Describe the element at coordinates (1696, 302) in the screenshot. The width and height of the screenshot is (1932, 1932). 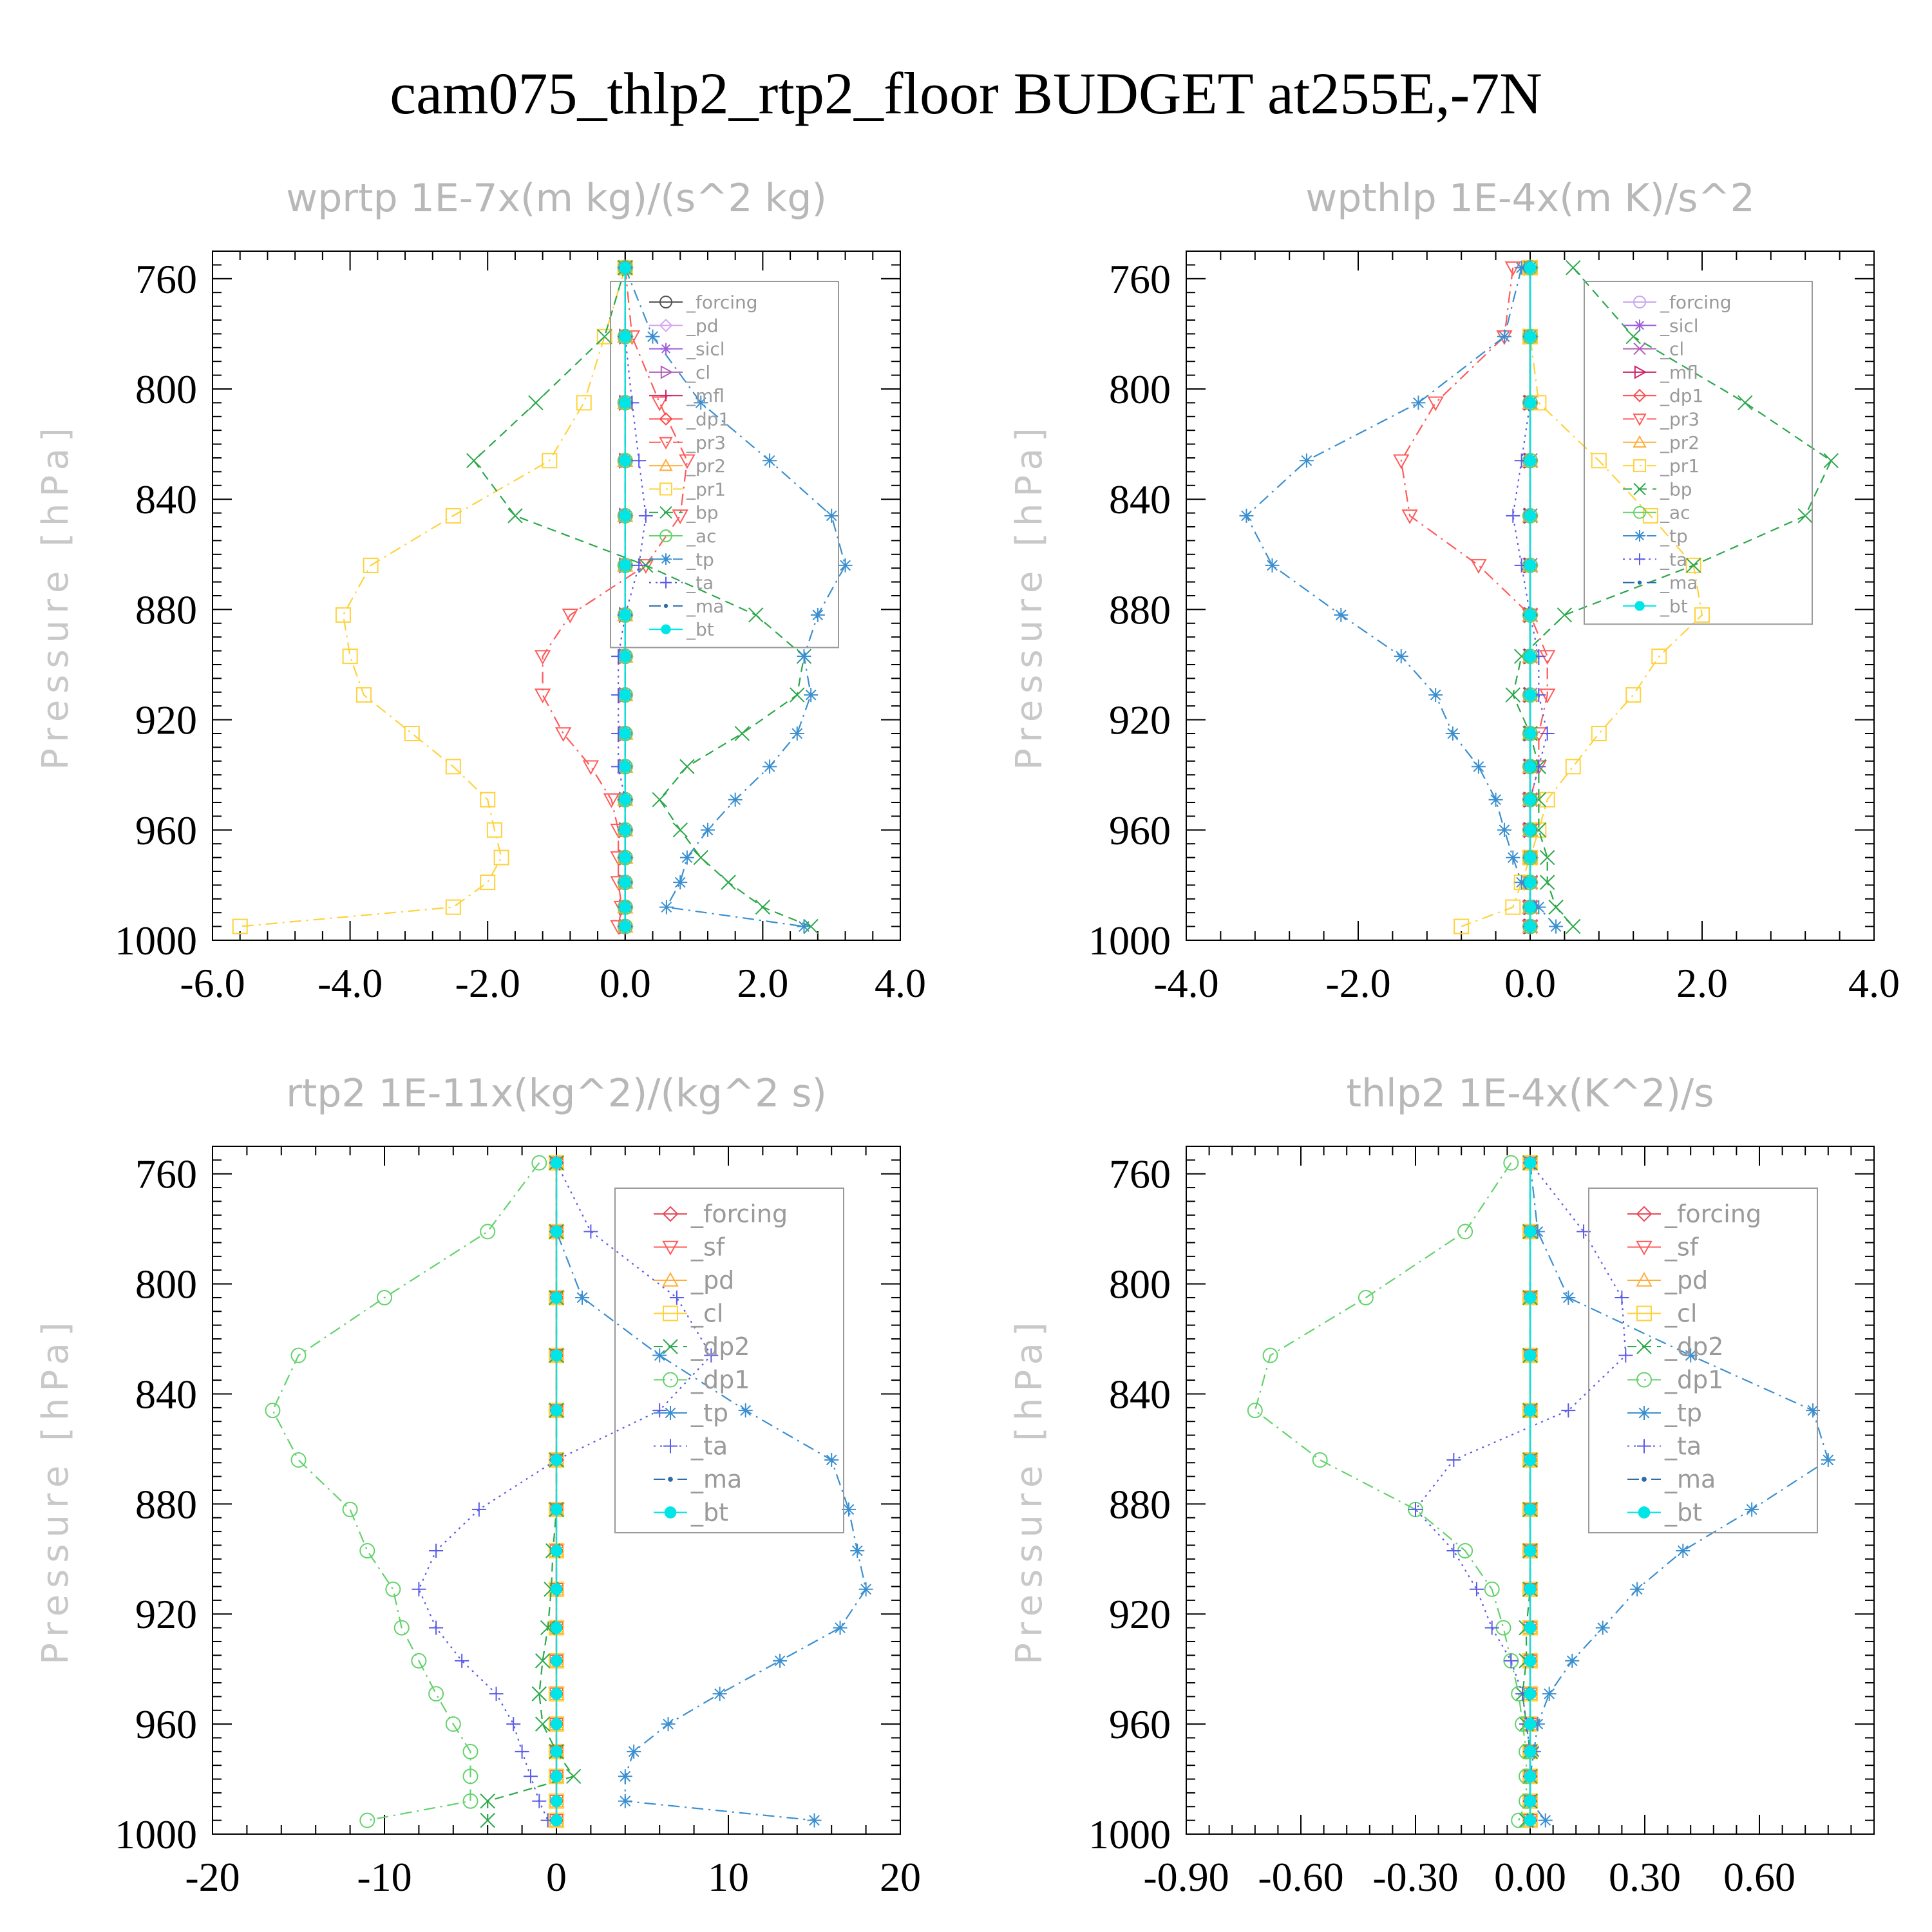
I see `legend-label: _forcing` at that location.